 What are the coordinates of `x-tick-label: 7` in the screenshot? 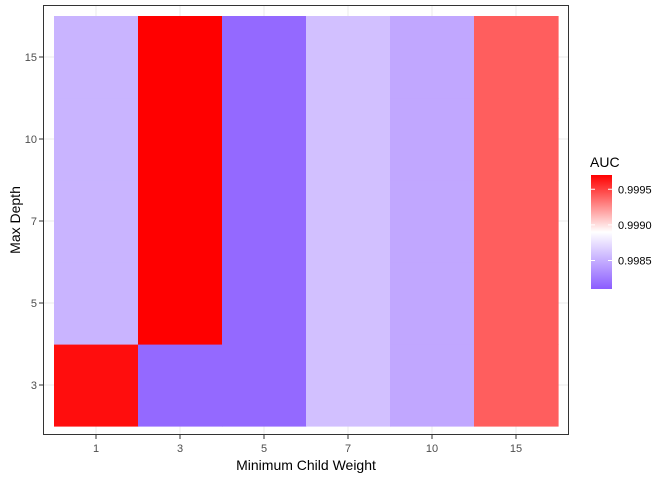 It's located at (348, 449).